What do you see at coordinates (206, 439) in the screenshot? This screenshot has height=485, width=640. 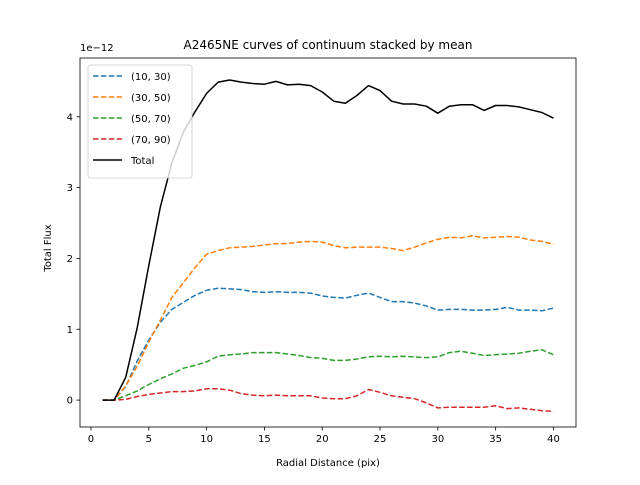 I see `x-tick-label: 10` at bounding box center [206, 439].